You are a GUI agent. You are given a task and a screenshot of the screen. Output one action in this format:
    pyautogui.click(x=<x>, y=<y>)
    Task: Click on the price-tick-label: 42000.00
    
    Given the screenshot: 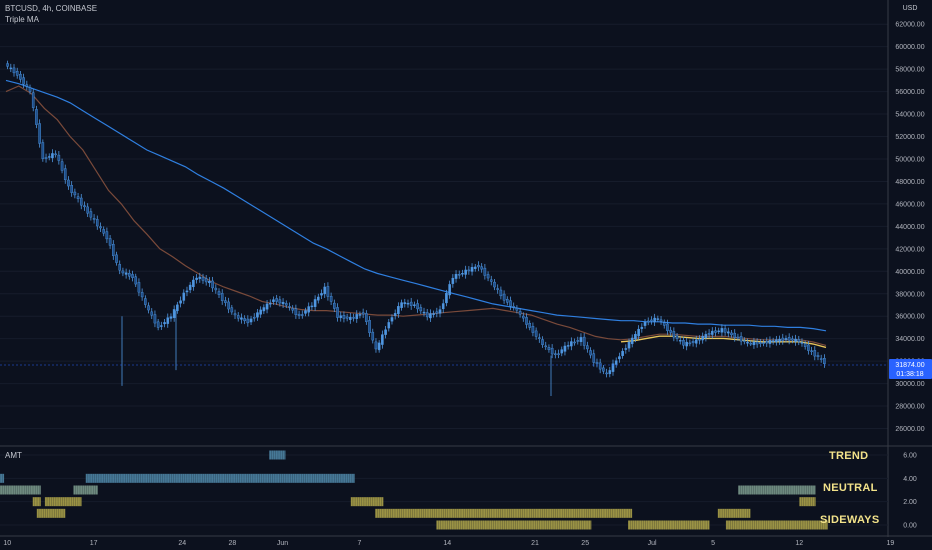 What is the action you would take?
    pyautogui.click(x=909, y=249)
    